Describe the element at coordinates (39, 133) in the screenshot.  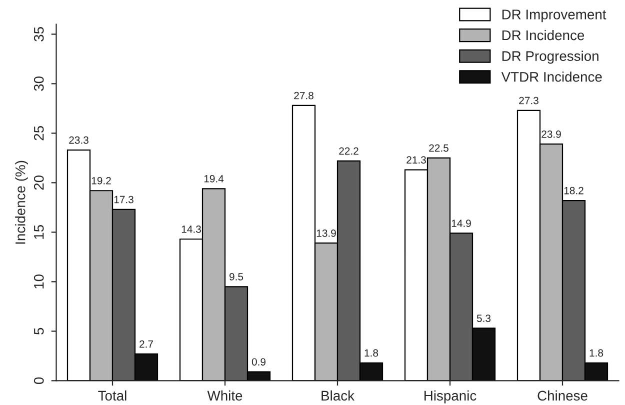
I see `y-tick-label: 25` at that location.